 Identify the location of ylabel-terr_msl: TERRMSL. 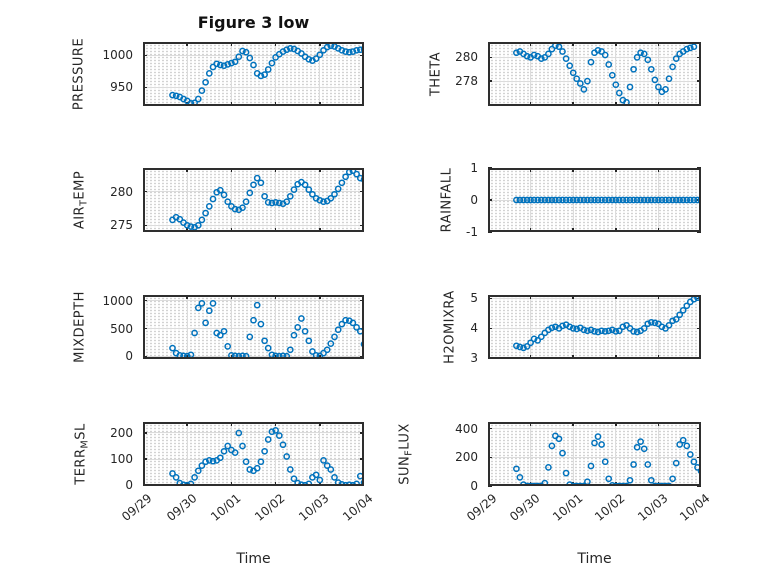
(82, 453).